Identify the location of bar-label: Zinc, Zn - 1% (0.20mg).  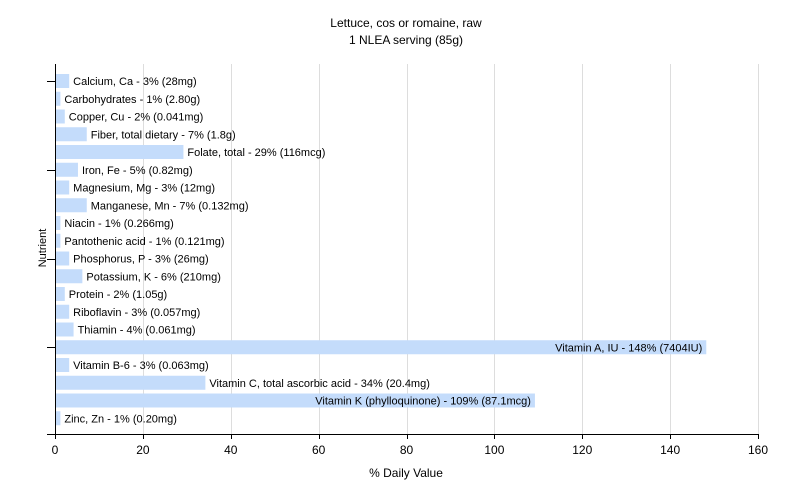
(120, 419).